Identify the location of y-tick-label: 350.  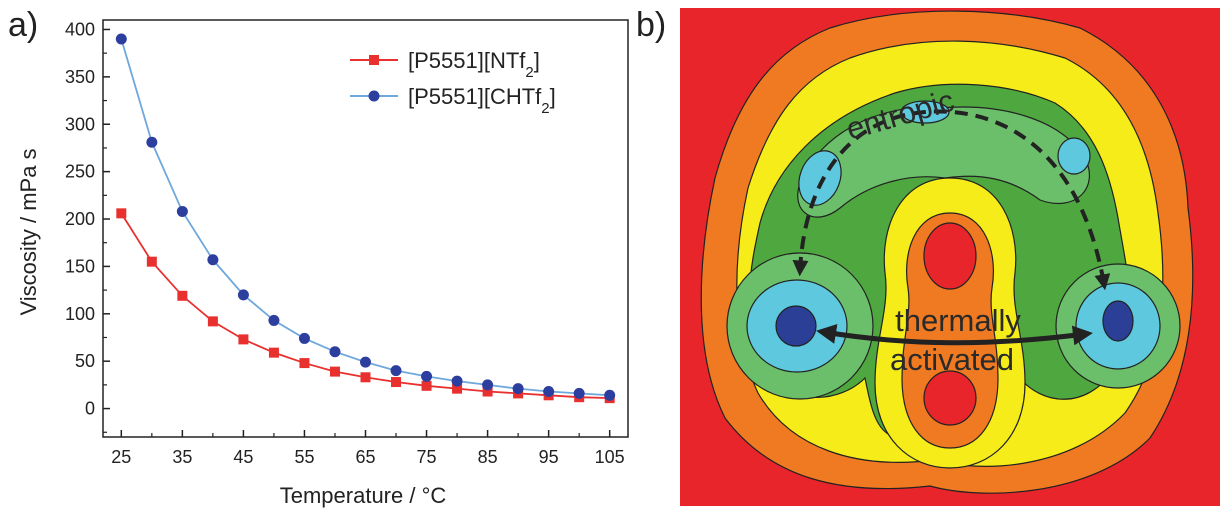
(80, 77).